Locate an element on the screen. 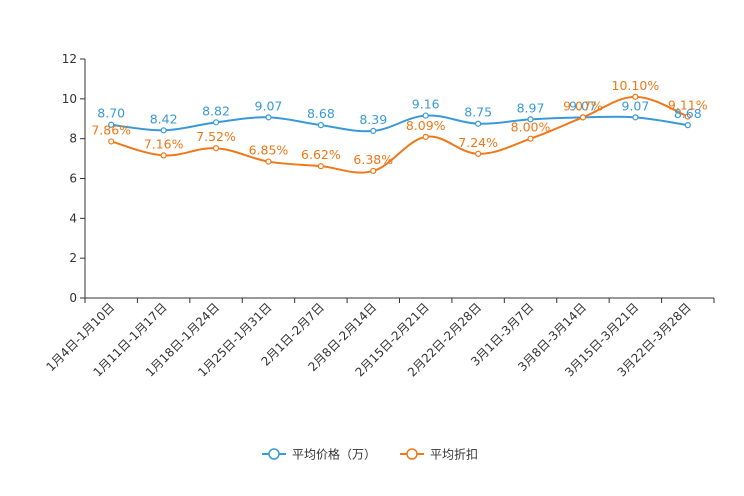 The width and height of the screenshot is (744, 496). series-0-data-label: 8.82 is located at coordinates (216, 110).